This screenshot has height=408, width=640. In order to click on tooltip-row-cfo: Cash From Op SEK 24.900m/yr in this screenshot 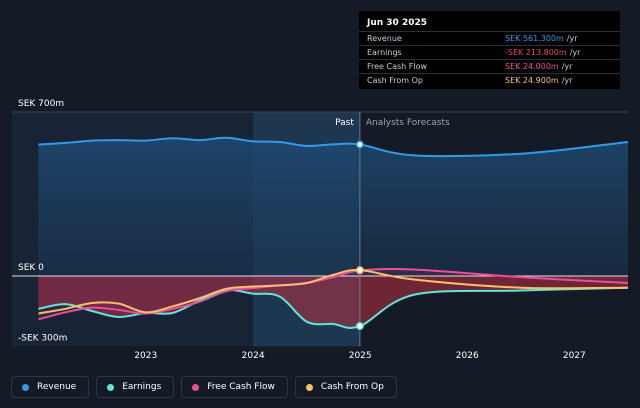, I will do `click(489, 80)`.